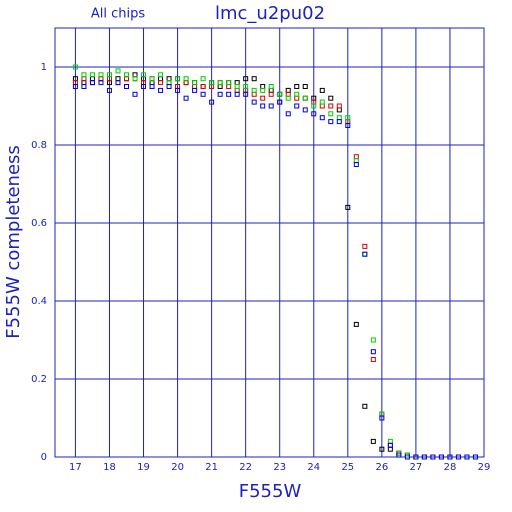 The width and height of the screenshot is (512, 512). I want to click on x-tick-label: 22, so click(245, 467).